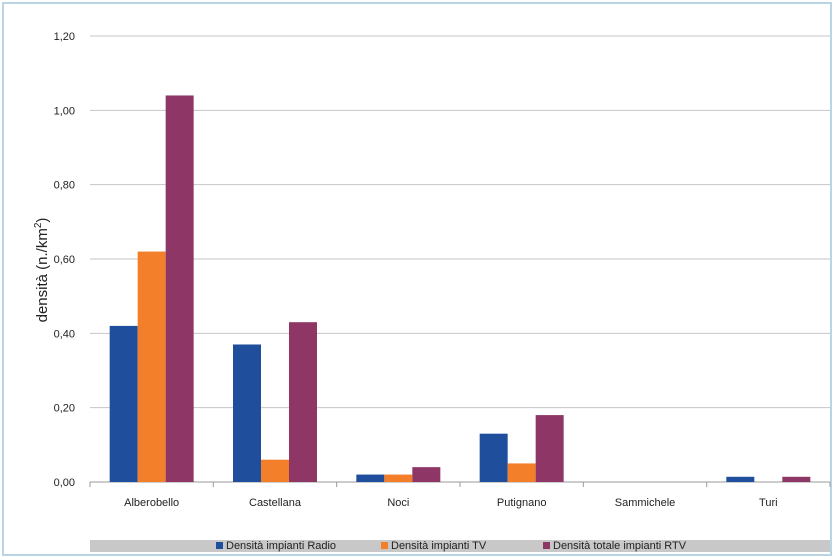 Image resolution: width=836 pixels, height=560 pixels. I want to click on y-tick-label: 1,00, so click(64, 111).